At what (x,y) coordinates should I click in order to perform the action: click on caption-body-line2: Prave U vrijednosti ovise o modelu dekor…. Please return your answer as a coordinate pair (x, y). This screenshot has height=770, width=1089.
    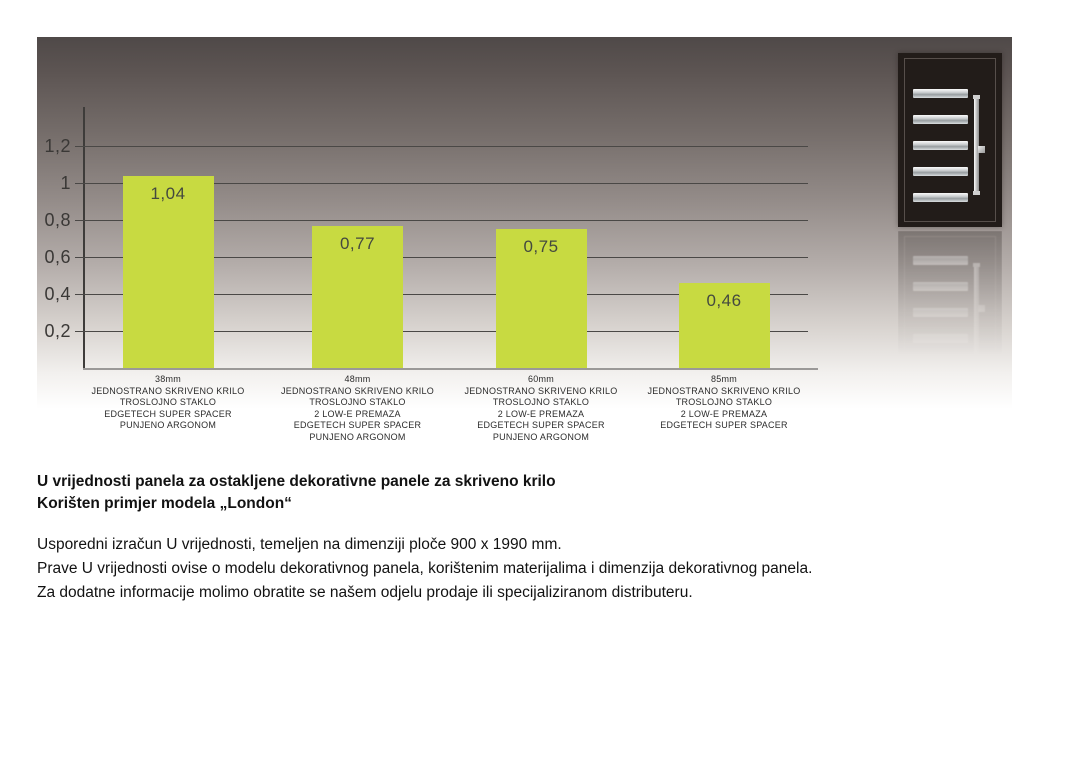
    Looking at the image, I should click on (425, 568).